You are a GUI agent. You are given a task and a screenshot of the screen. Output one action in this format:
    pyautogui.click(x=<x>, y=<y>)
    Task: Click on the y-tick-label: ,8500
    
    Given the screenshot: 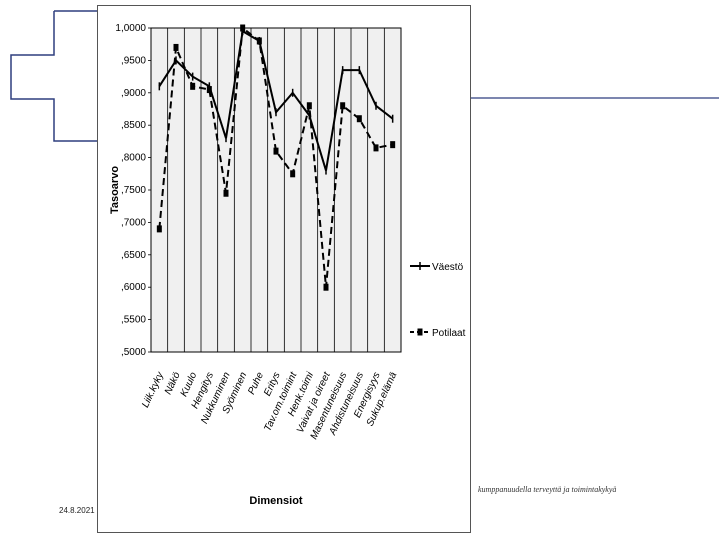 What is the action you would take?
    pyautogui.click(x=133, y=125)
    